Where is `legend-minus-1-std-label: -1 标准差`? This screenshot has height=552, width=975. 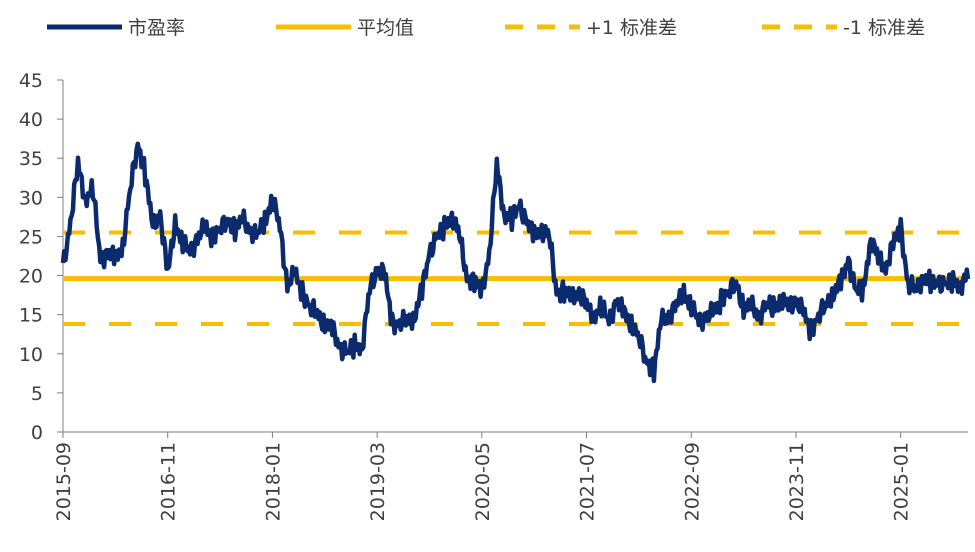
legend-minus-1-std-label: -1 标准差 is located at coordinates (884, 28).